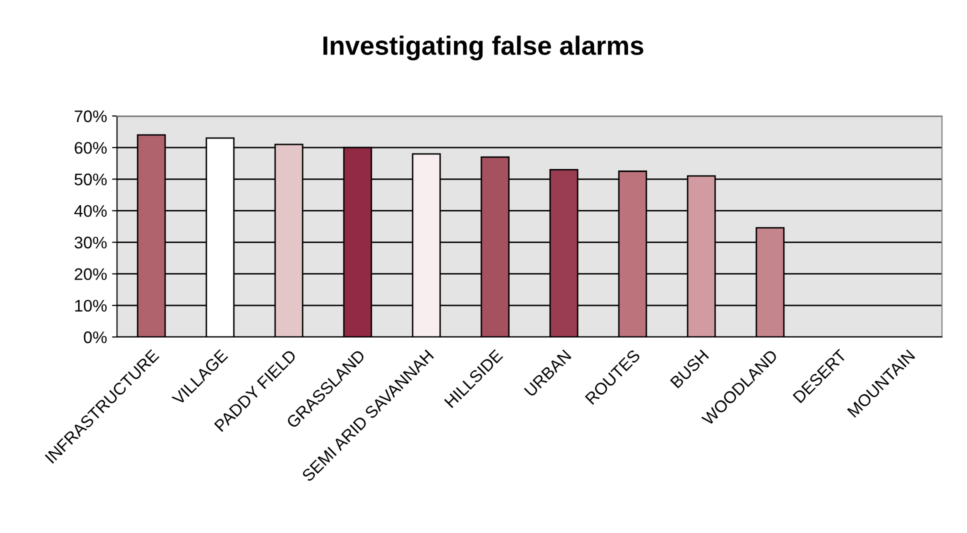  Describe the element at coordinates (90, 242) in the screenshot. I see `y-tick-label: 30%` at that location.